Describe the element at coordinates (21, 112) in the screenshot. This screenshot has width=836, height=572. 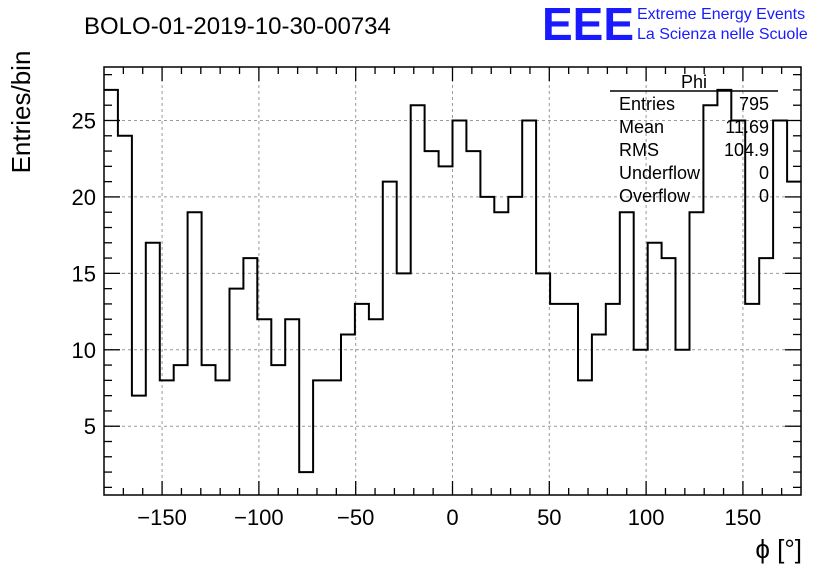
I see `y-axis-title: Entries/bin` at that location.